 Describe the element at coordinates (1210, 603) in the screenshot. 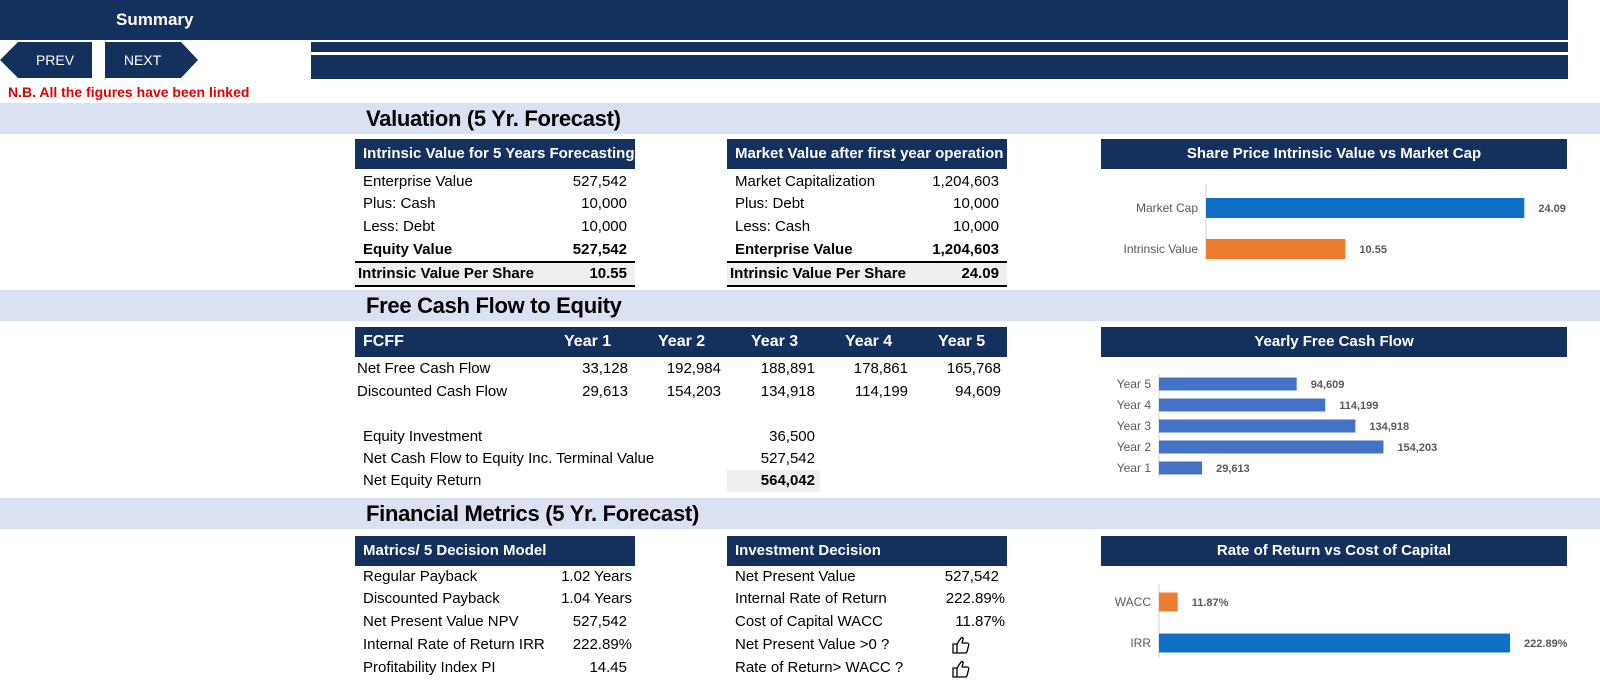

I see `data-label: 11.87%` at that location.